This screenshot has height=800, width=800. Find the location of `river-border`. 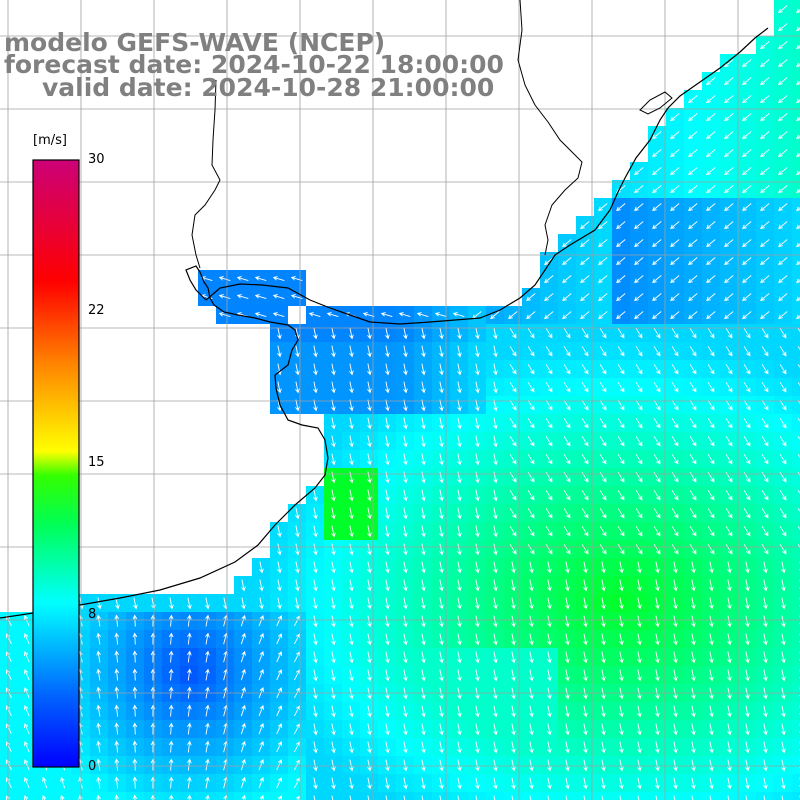

river-border is located at coordinates (206, 174).